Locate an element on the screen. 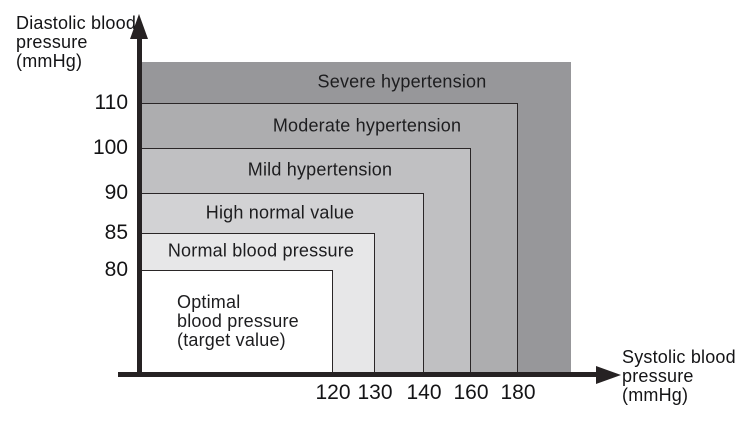  y-axis-title-line: (mmHg) is located at coordinates (49, 61).